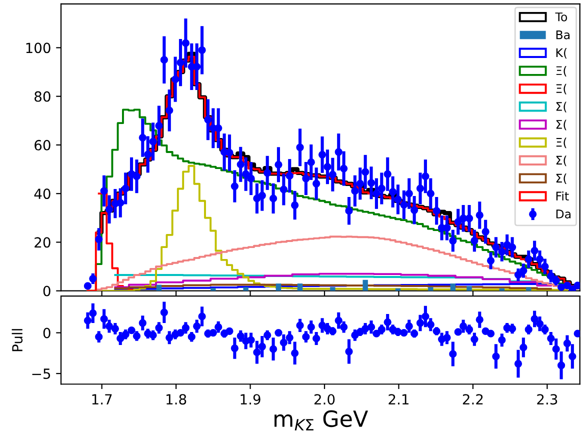 The width and height of the screenshot is (581, 438). Describe the element at coordinates (17, 340) in the screenshot. I see `y-axis-title: Pull` at that location.